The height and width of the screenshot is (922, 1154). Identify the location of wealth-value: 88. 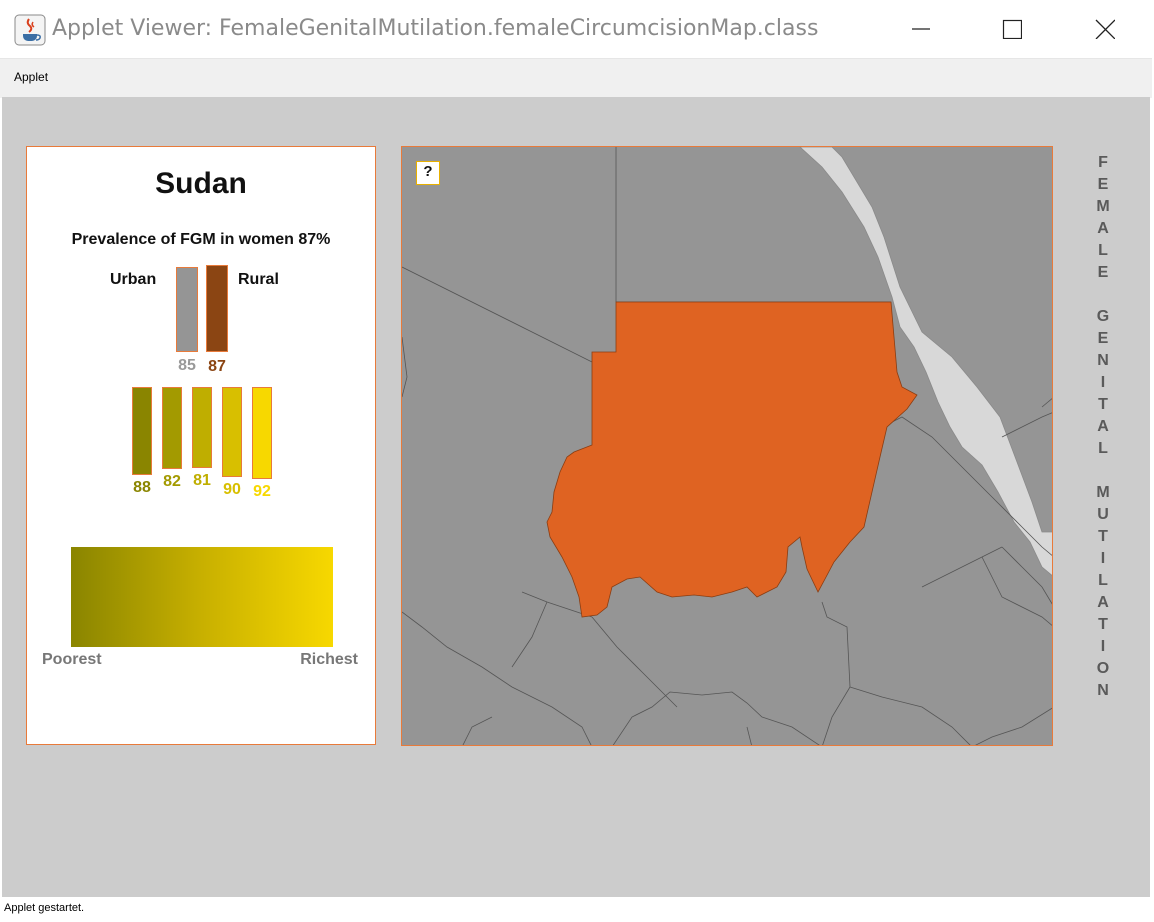
(142, 487).